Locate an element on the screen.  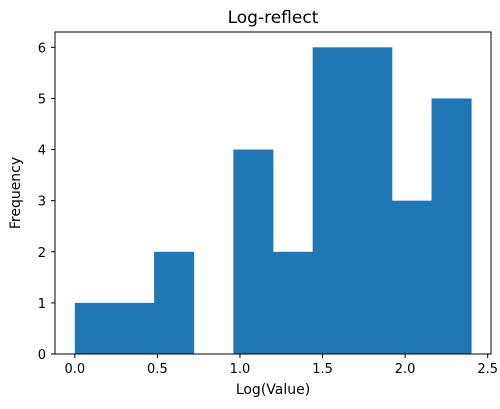
x-tick-label-1: 0.5 is located at coordinates (157, 369).